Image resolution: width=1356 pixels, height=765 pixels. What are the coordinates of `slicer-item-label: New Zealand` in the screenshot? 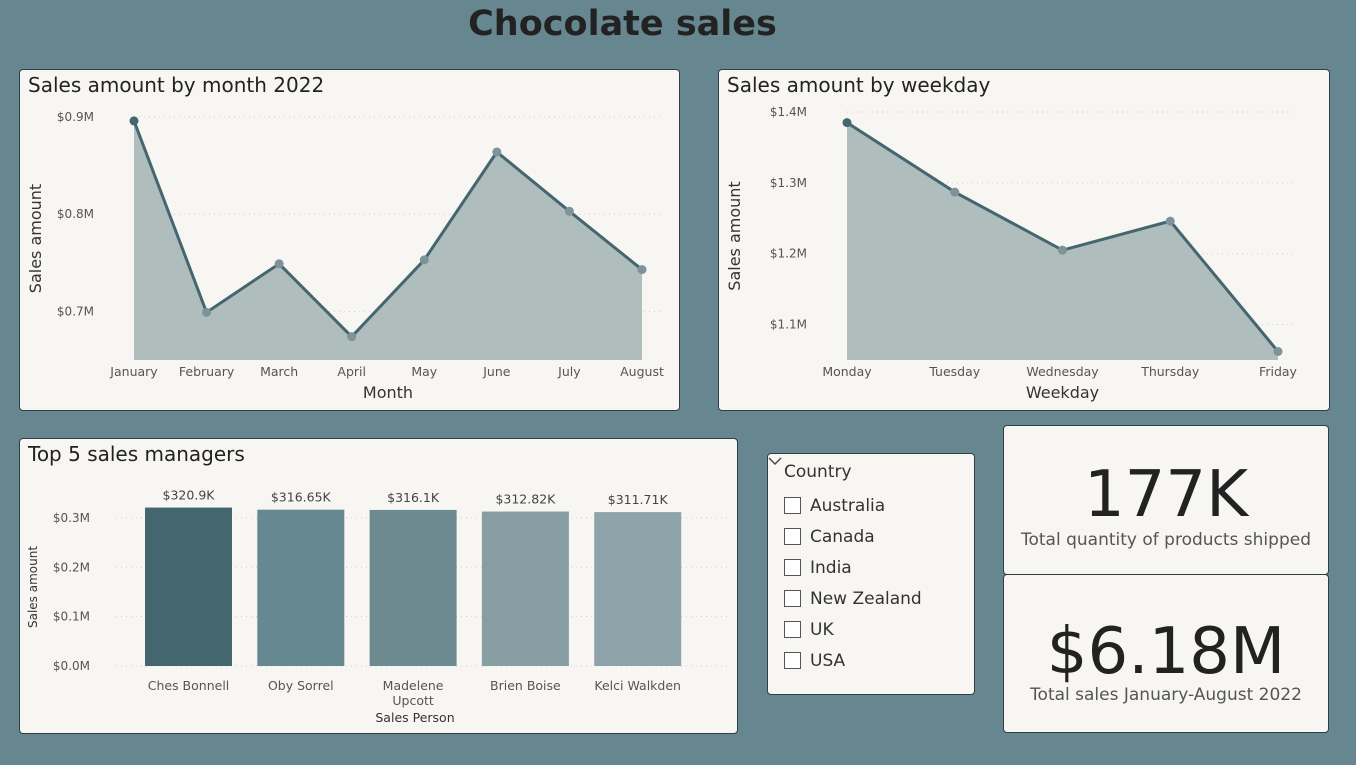 It's located at (866, 598).